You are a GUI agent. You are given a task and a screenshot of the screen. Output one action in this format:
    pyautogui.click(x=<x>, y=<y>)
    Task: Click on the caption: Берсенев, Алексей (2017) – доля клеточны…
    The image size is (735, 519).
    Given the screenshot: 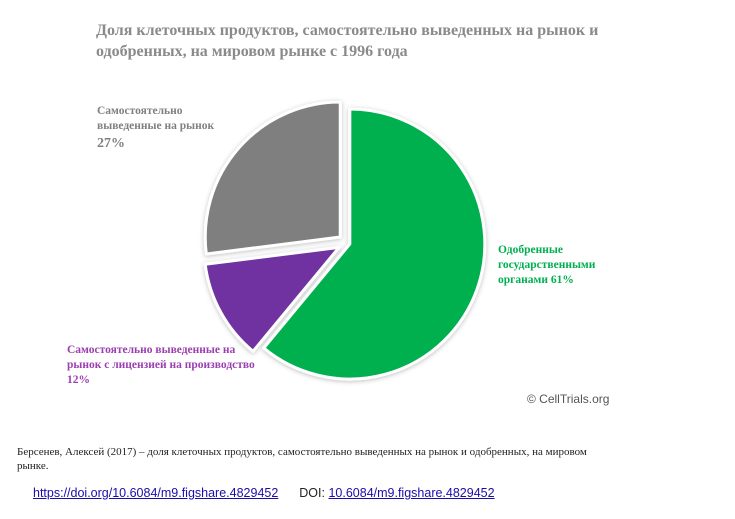 What is the action you would take?
    pyautogui.click(x=302, y=459)
    